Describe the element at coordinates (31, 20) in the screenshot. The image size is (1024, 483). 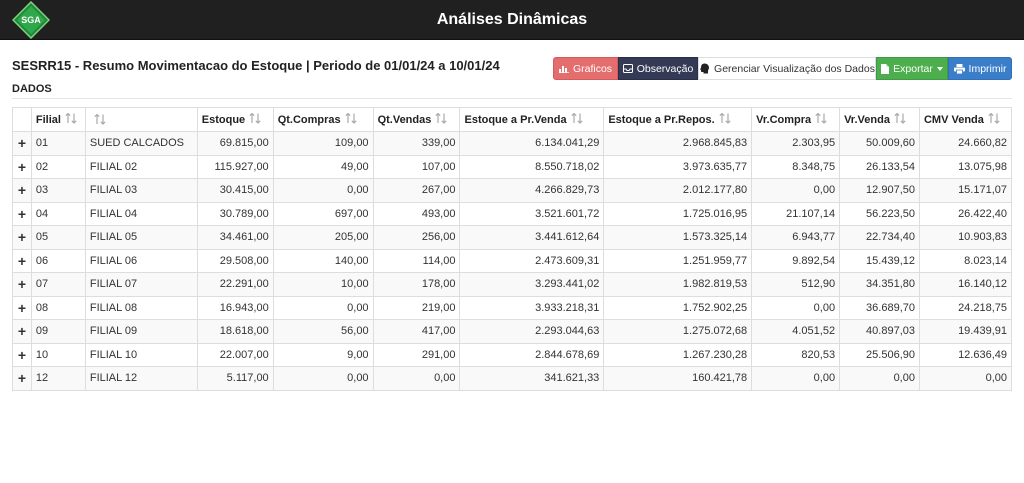
I see `sga-logo: SGA` at that location.